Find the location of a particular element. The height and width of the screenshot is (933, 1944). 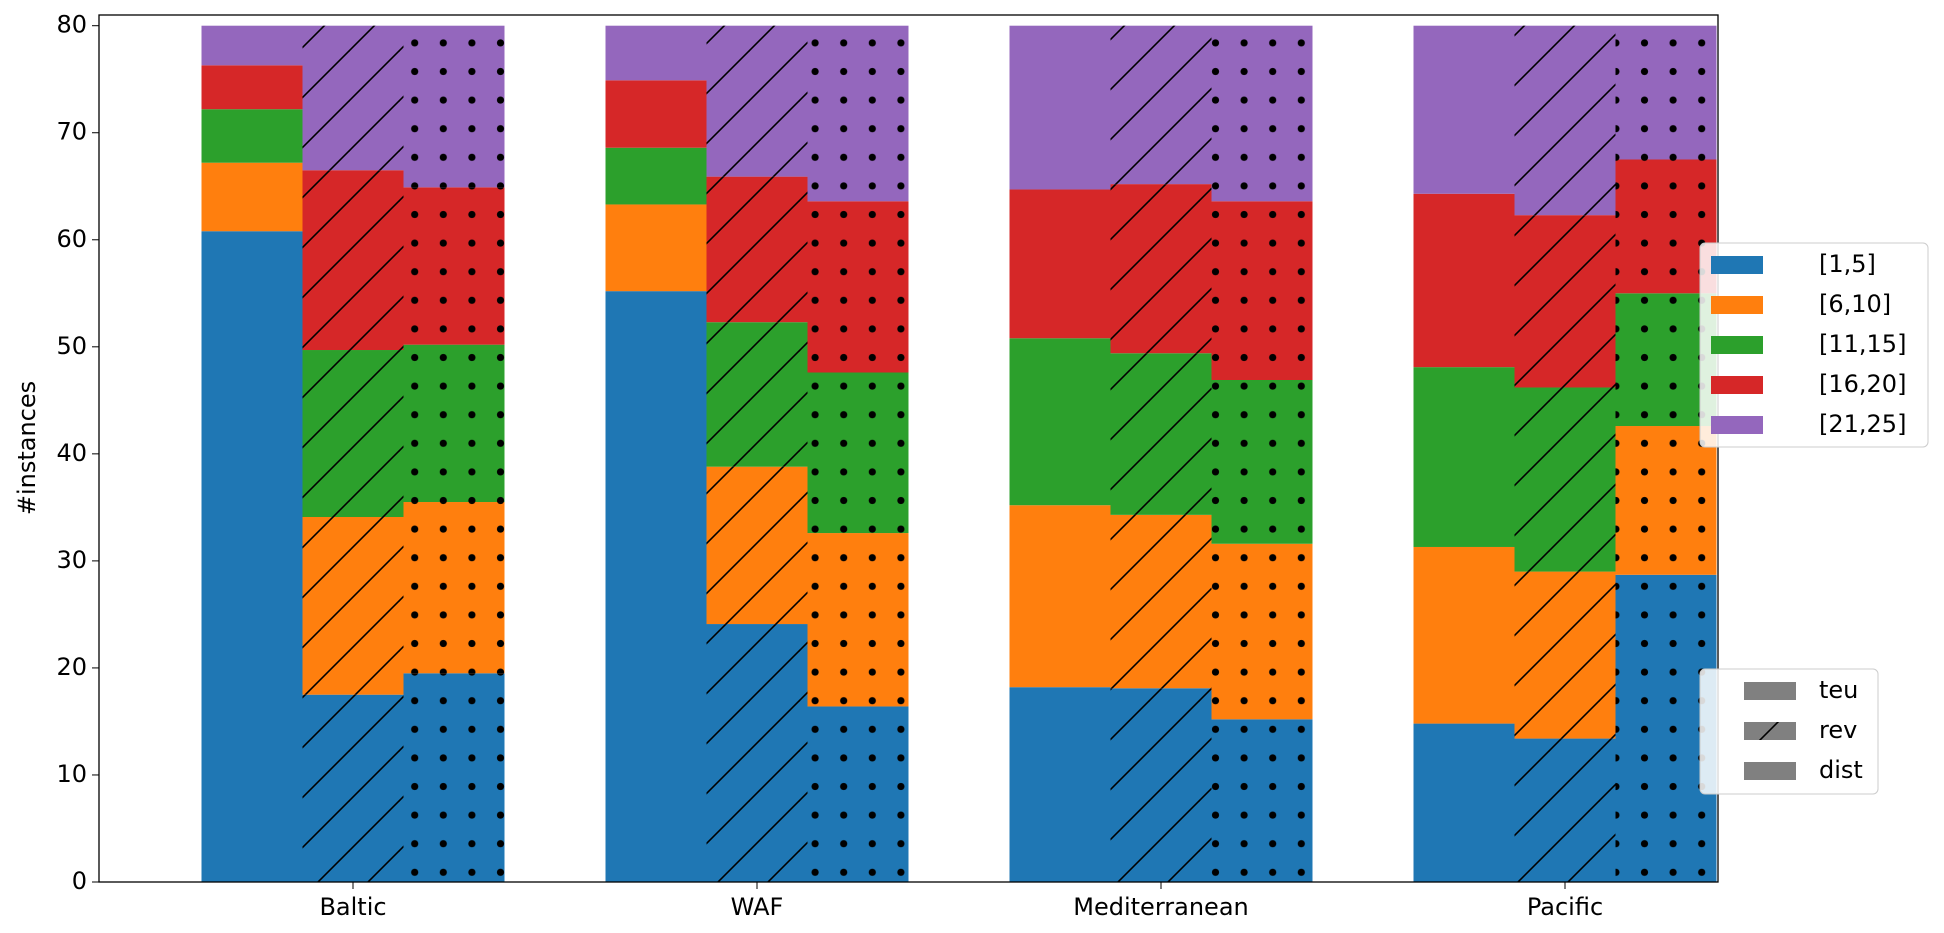

legend-label: dist is located at coordinates (1841, 770).